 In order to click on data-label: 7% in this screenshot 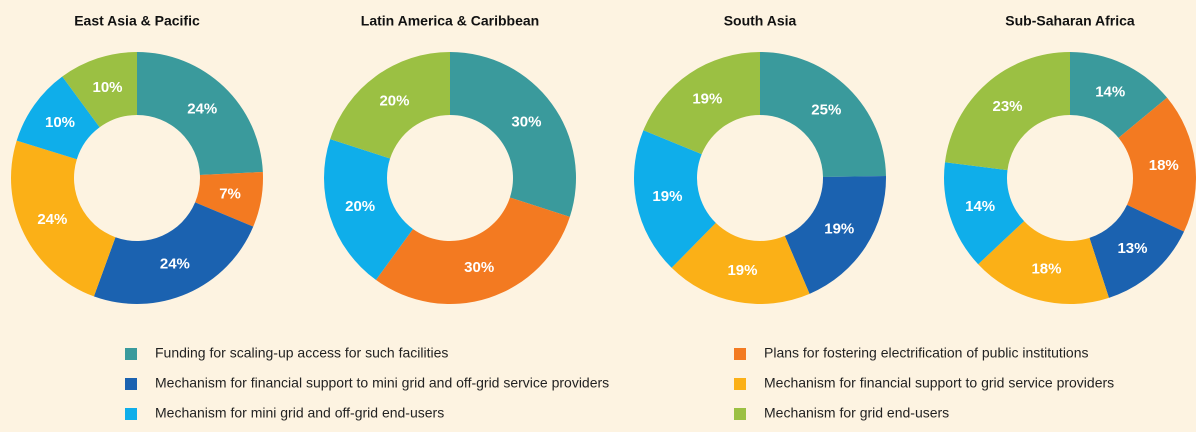, I will do `click(230, 193)`.